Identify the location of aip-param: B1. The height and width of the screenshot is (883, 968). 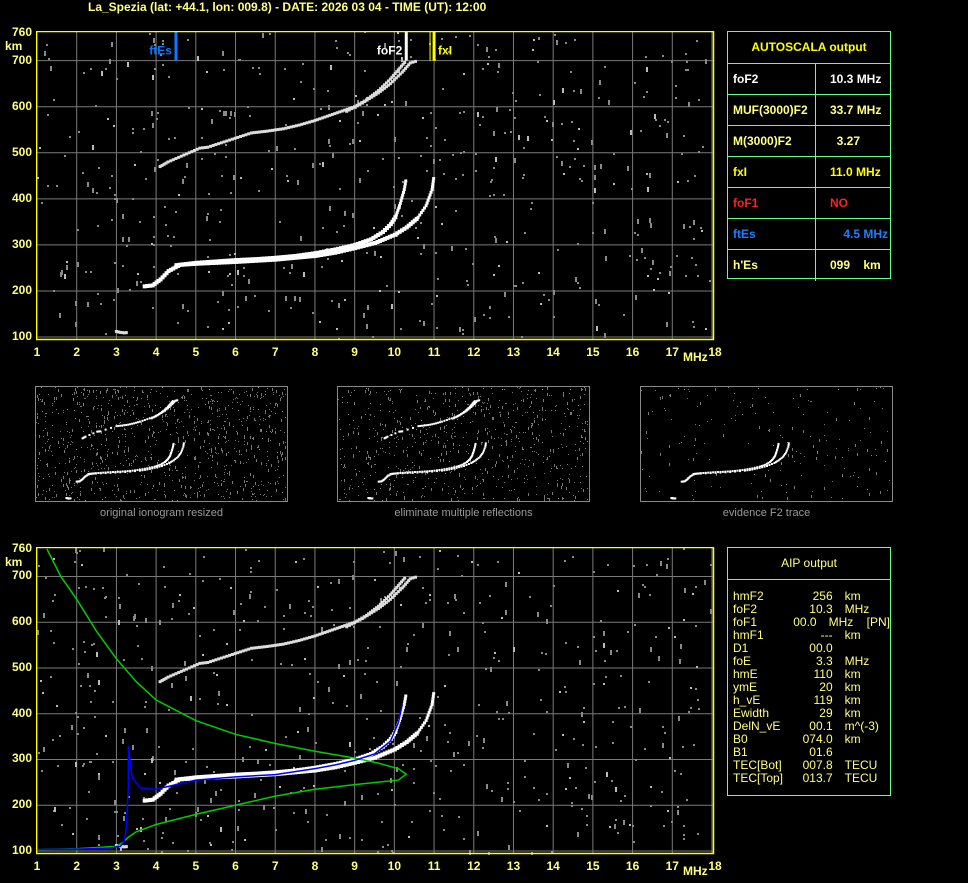
(740, 752).